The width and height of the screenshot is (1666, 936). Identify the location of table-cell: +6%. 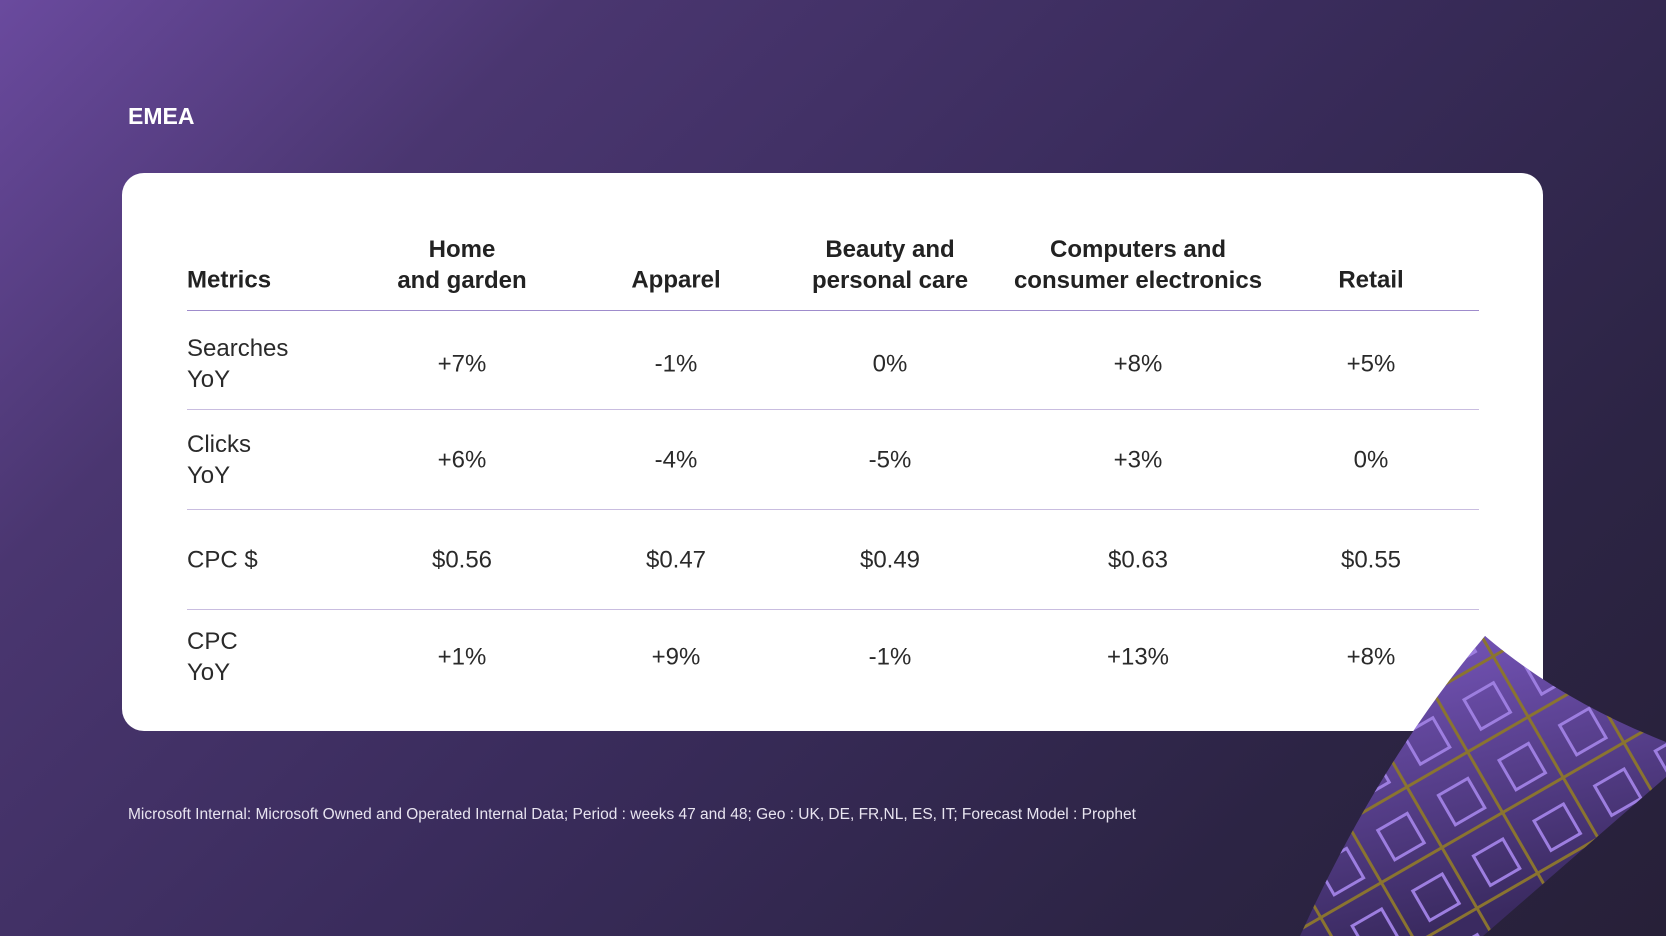
(462, 460).